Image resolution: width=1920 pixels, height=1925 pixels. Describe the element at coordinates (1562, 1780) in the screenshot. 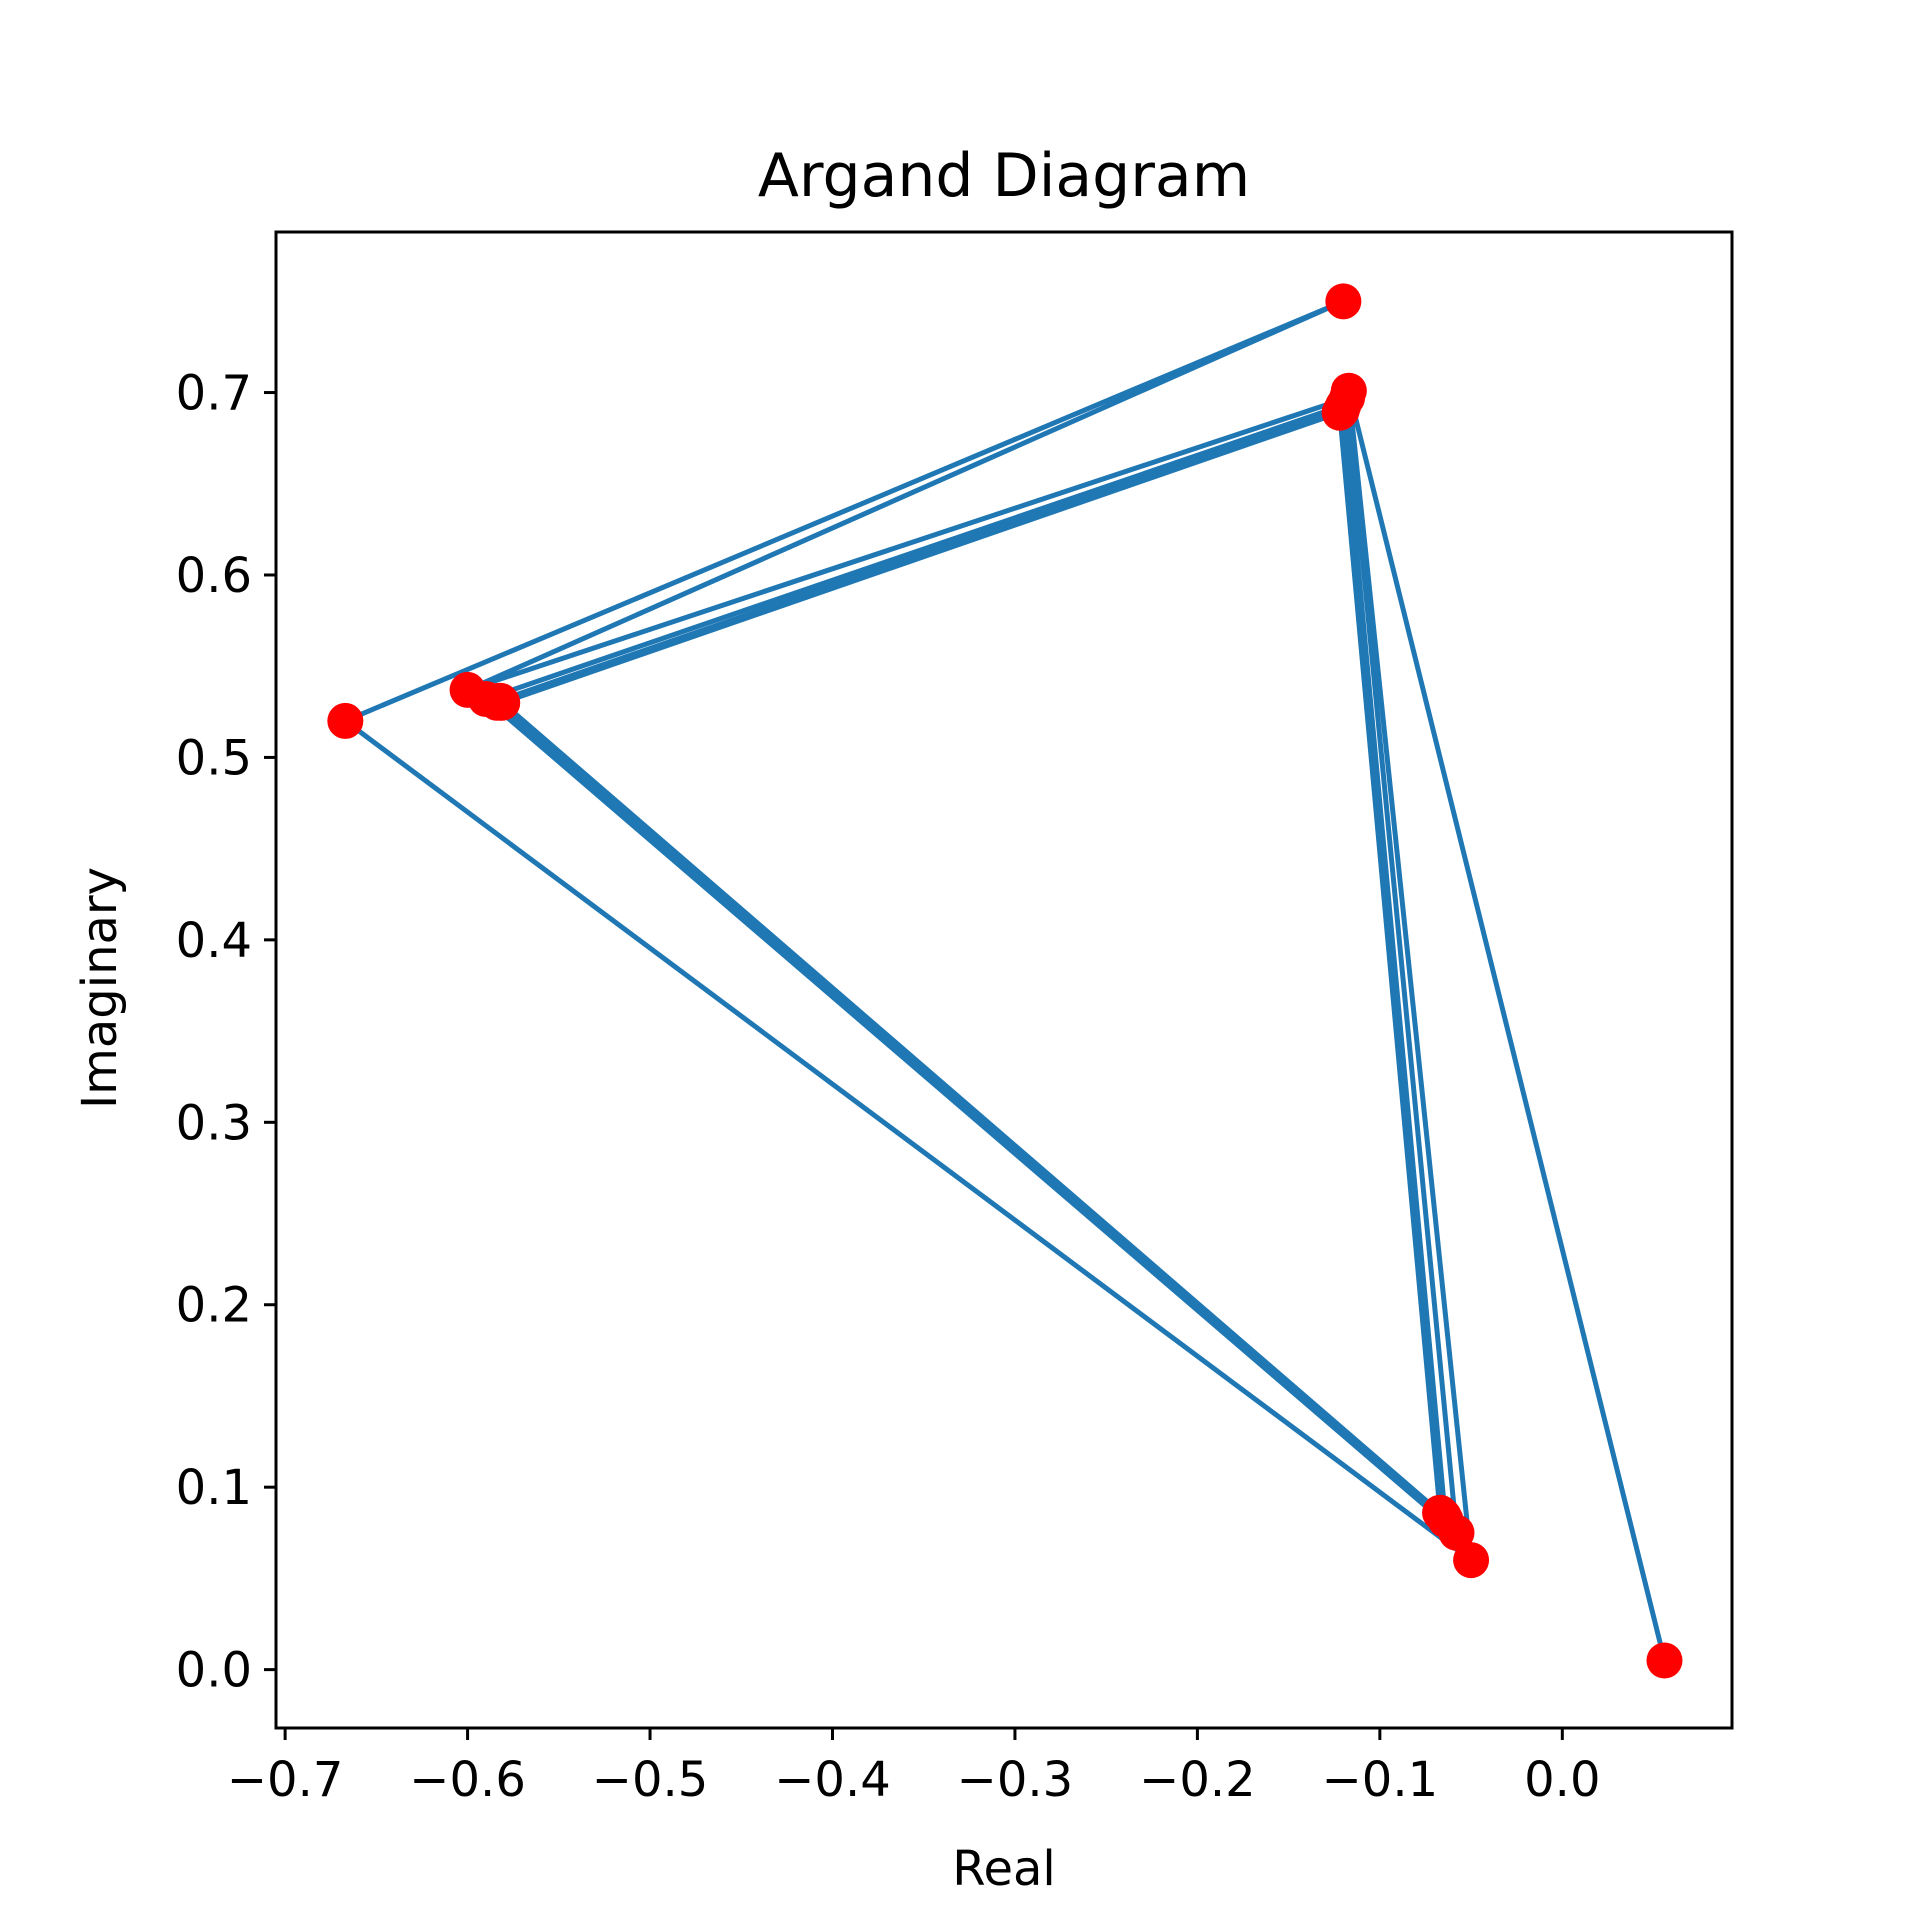

I see `x-tick-label: 0.0` at that location.